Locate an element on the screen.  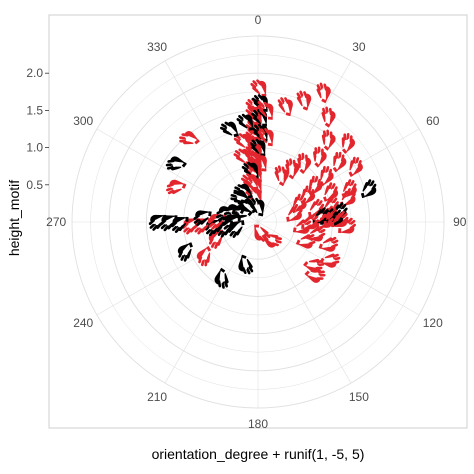
y-axis-title: height_motif is located at coordinates (14, 218).